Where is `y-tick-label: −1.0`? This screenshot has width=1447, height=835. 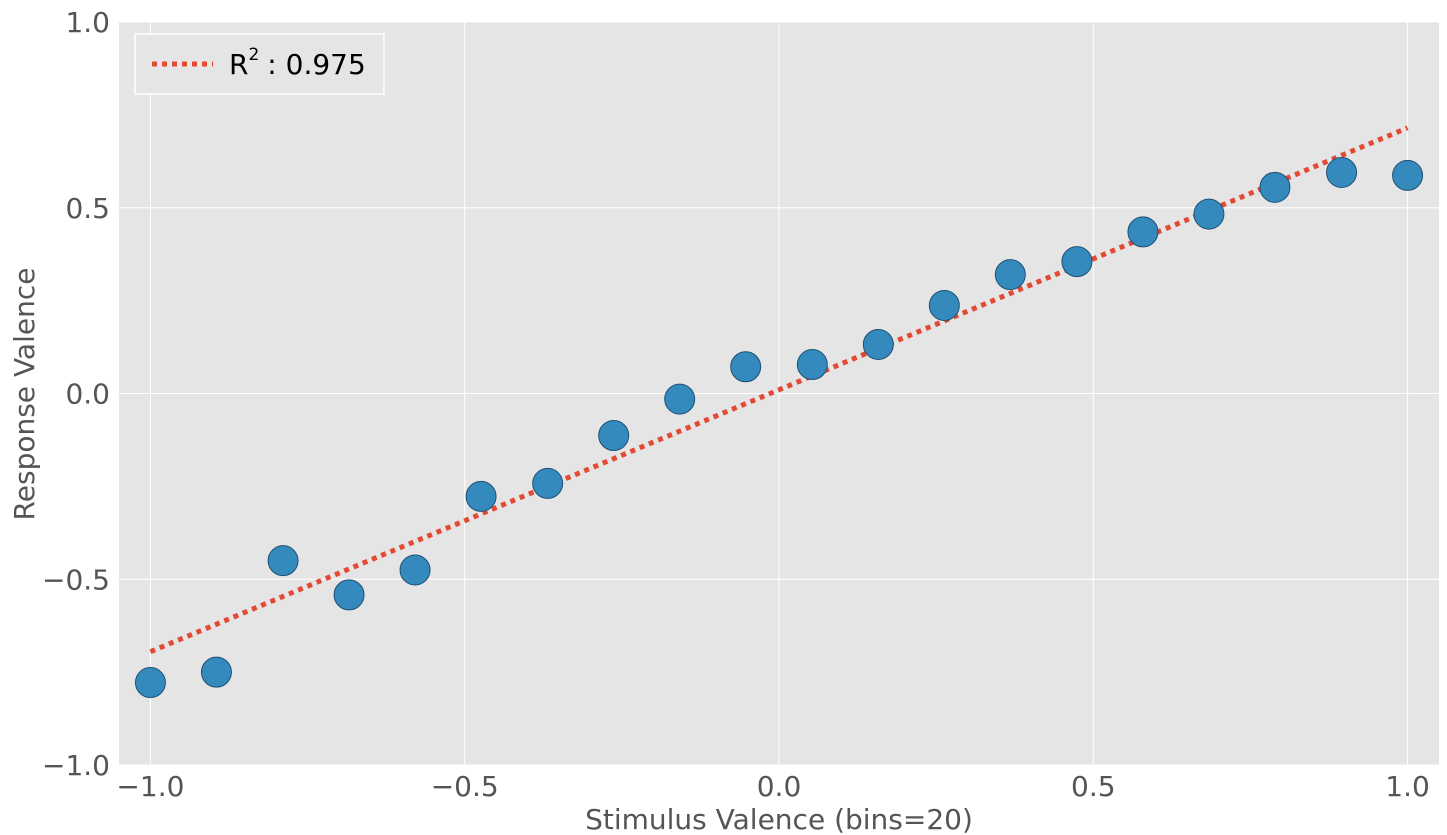 y-tick-label: −1.0 is located at coordinates (76, 765).